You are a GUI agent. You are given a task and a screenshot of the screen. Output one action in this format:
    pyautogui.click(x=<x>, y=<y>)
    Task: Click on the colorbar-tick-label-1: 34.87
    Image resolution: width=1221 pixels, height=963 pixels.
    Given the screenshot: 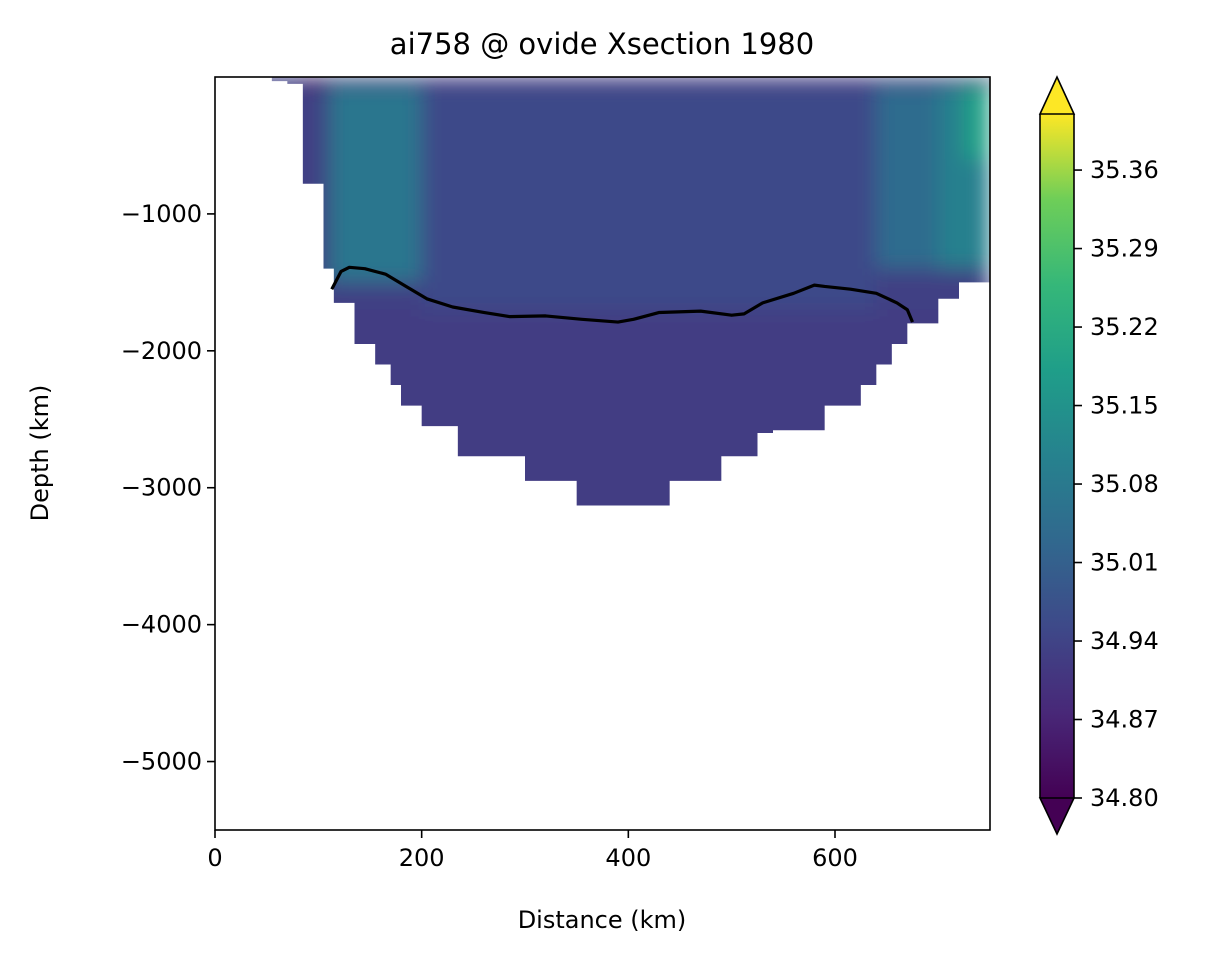 What is the action you would take?
    pyautogui.click(x=1124, y=720)
    